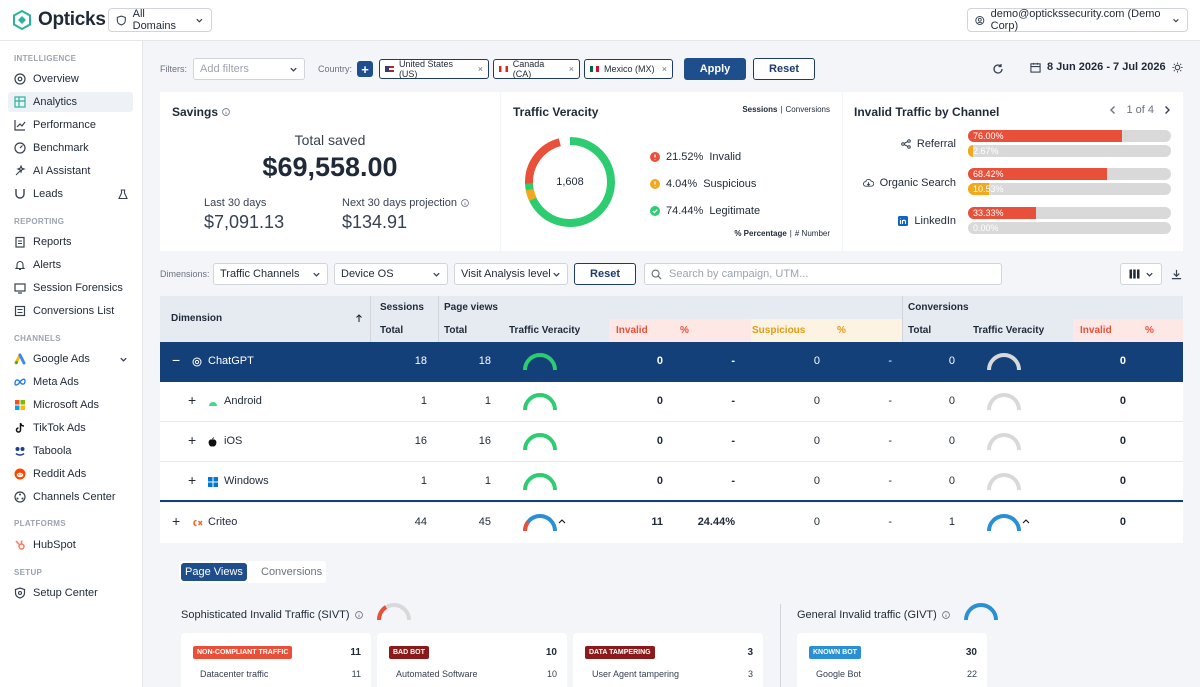  I want to click on sidebar-item-tiktok-ads: TikTok Ads, so click(70, 428).